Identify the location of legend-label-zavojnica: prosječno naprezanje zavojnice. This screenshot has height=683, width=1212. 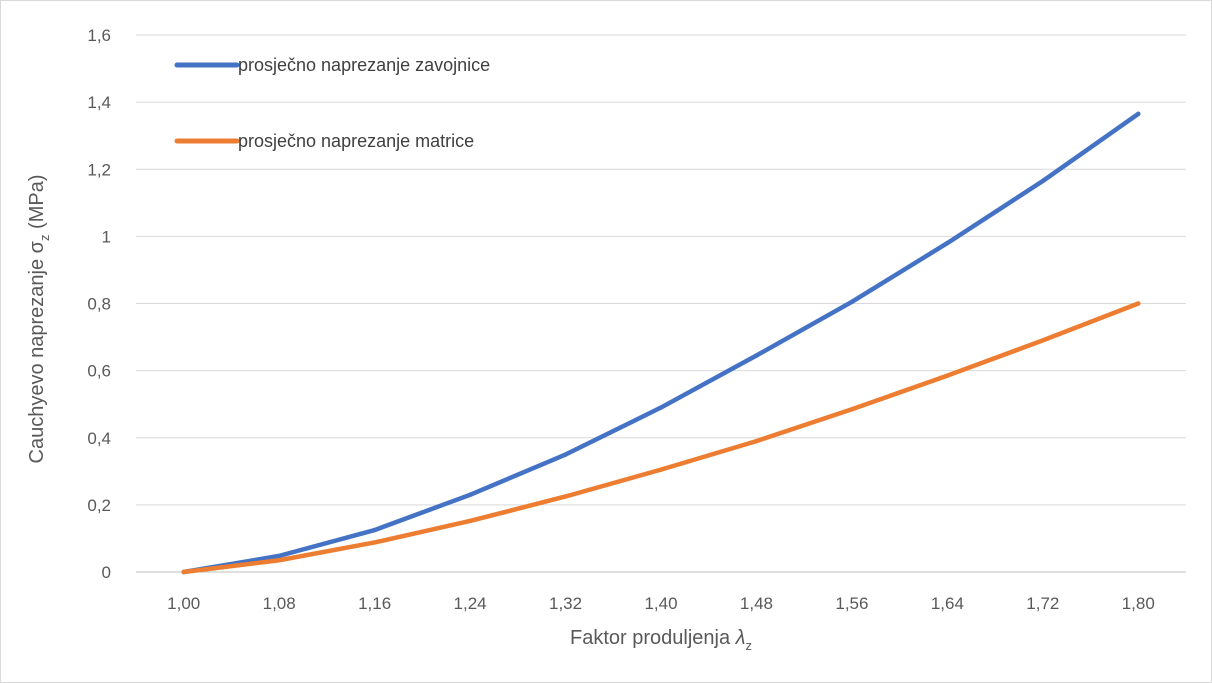
(364, 65).